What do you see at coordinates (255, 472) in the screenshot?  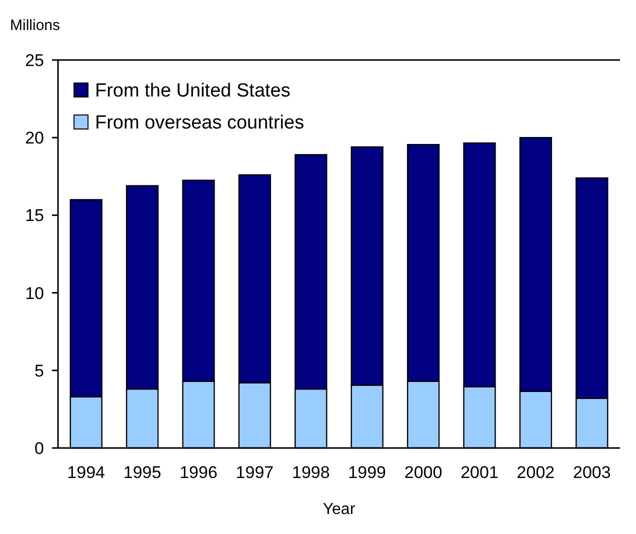 I see `x-tick-label: 1997` at bounding box center [255, 472].